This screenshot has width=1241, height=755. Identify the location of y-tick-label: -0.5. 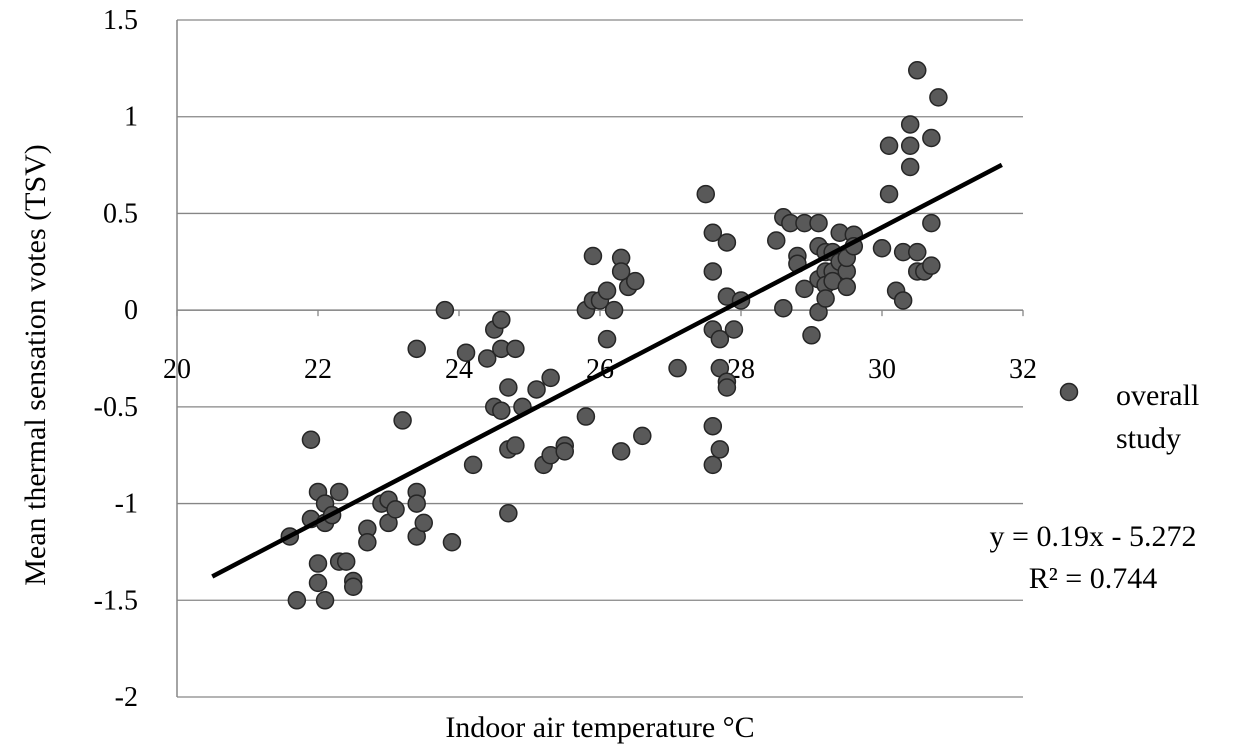
(116, 407).